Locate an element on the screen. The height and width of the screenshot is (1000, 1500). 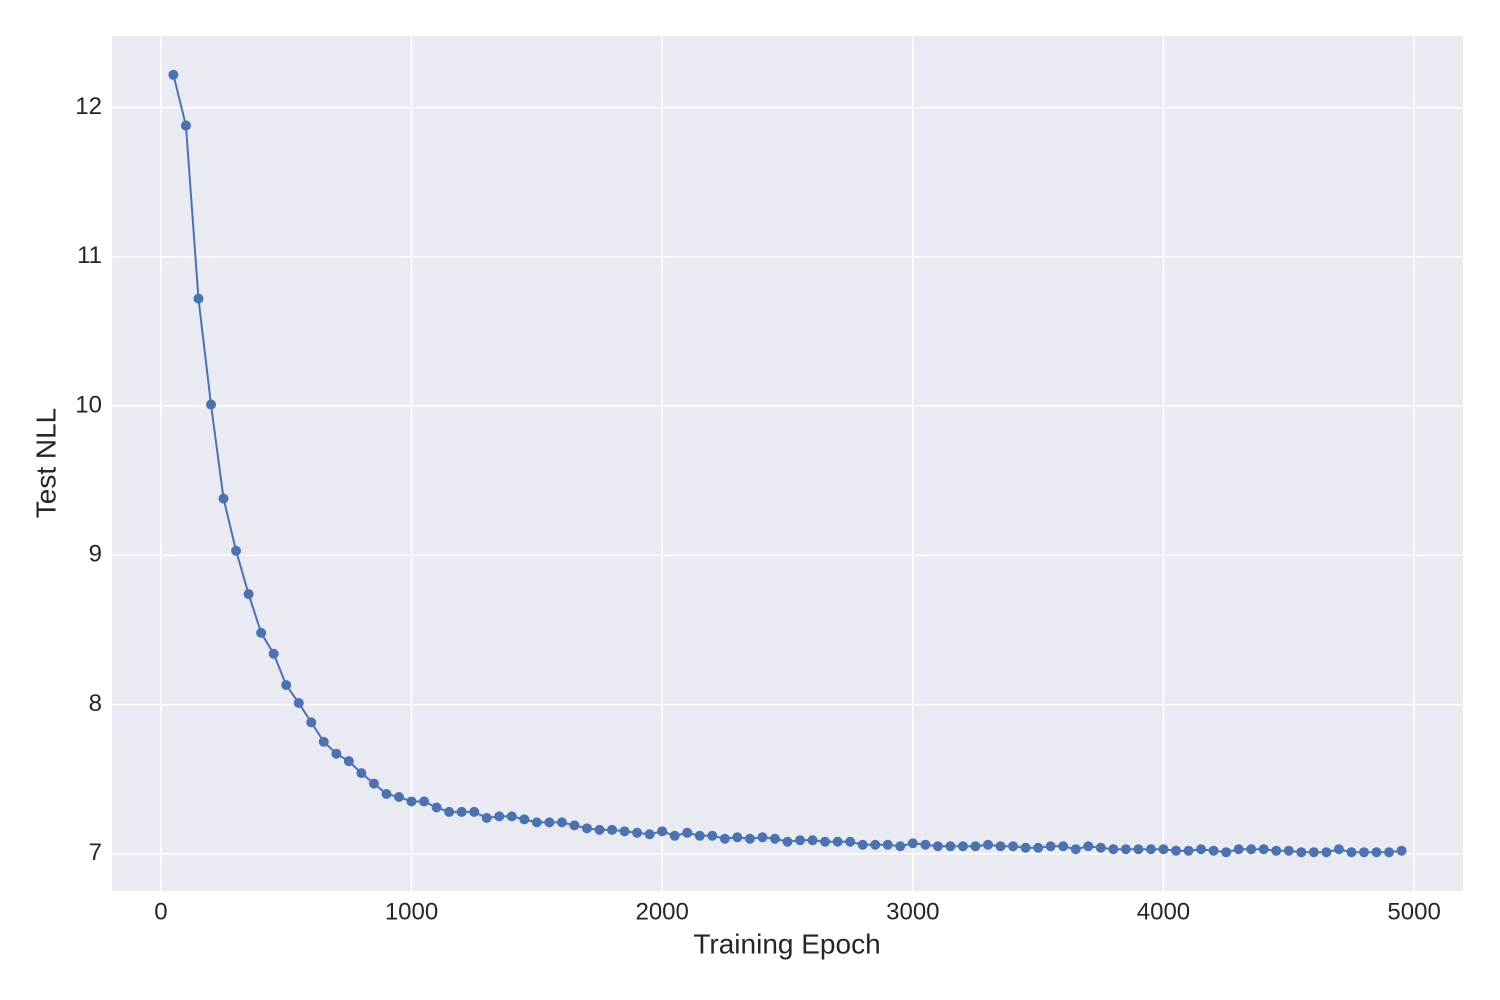
y-tick-label: 10 is located at coordinates (88, 404).